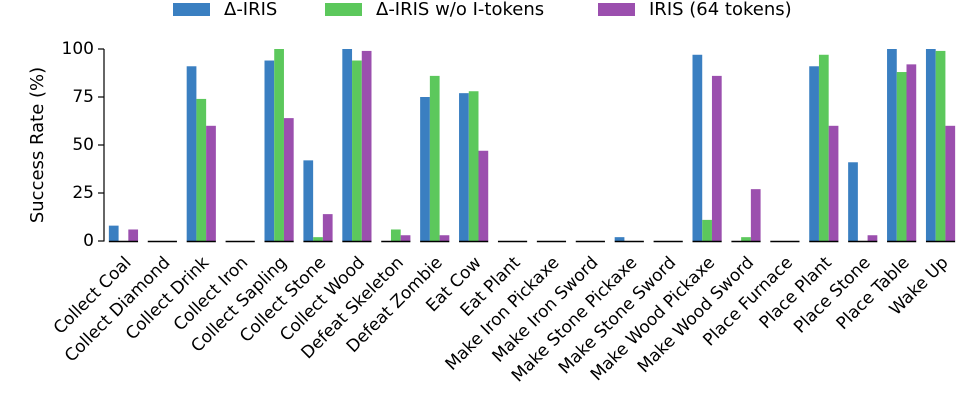  What do you see at coordinates (83, 145) in the screenshot?
I see `y-tick-label: 50` at bounding box center [83, 145].